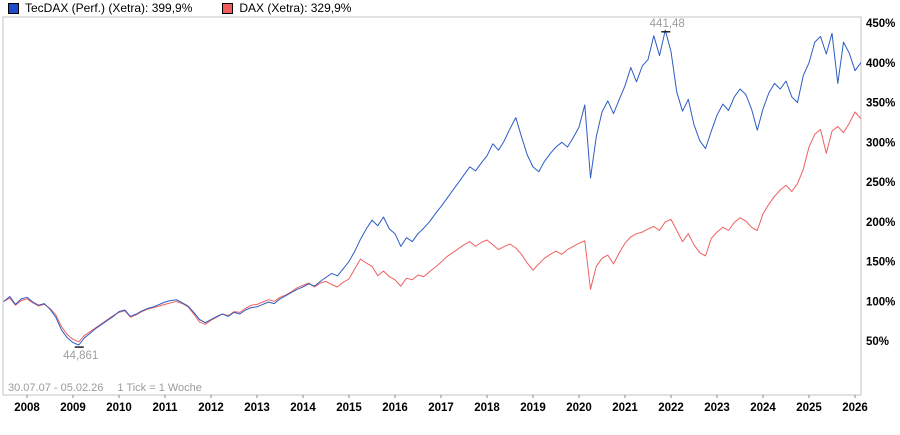 The height and width of the screenshot is (435, 900). I want to click on legend-item-tecdax: TecDAX (Perf.) (Xetra): 399,9%, so click(100, 8).